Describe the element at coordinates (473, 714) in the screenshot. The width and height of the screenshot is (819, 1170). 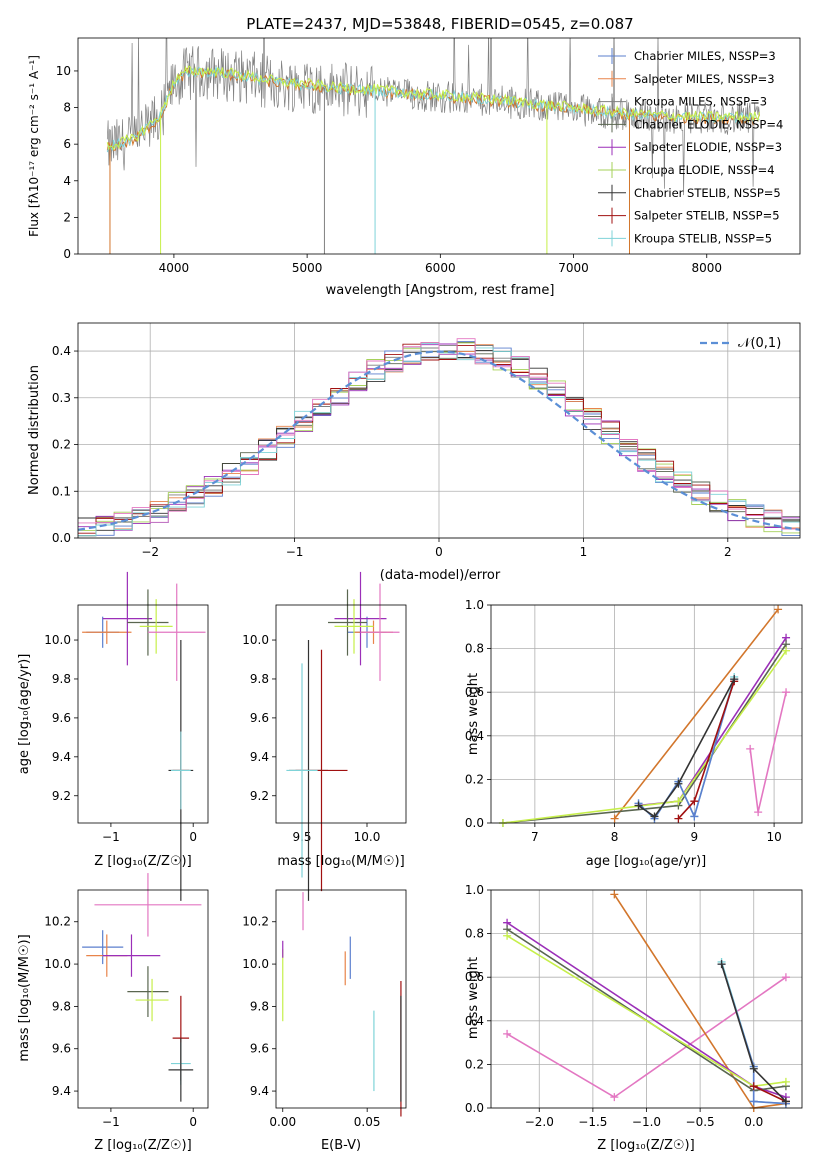
I see `weight-vs-age-ylabel: mass weight` at that location.